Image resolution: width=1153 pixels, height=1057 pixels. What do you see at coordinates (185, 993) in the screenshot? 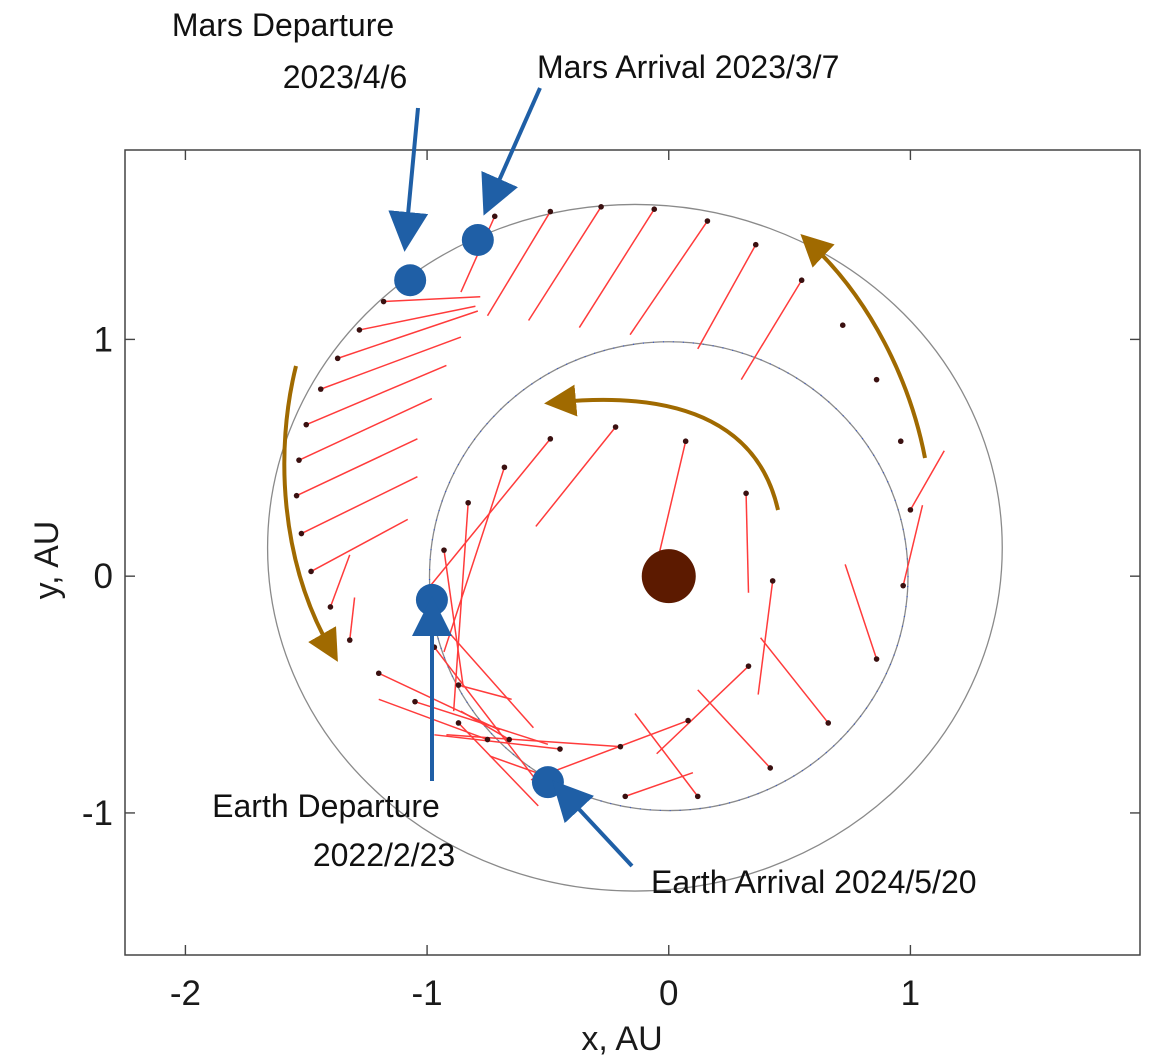
I see `x-tick-label: -2` at bounding box center [185, 993].